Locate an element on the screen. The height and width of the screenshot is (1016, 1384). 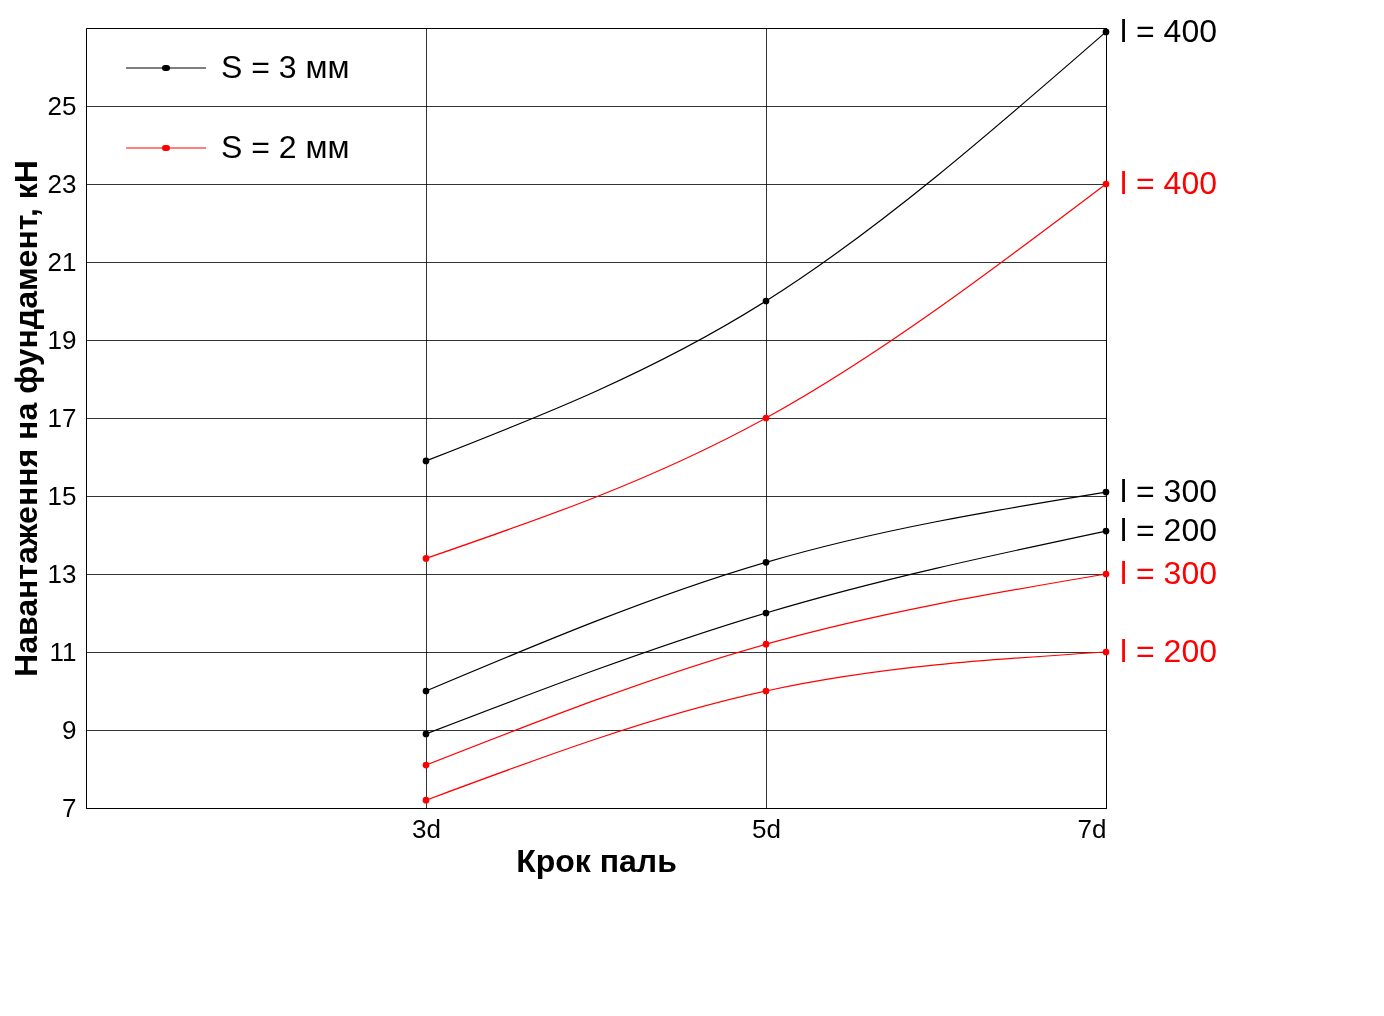
y-tick-label: 21 is located at coordinates (62, 261).